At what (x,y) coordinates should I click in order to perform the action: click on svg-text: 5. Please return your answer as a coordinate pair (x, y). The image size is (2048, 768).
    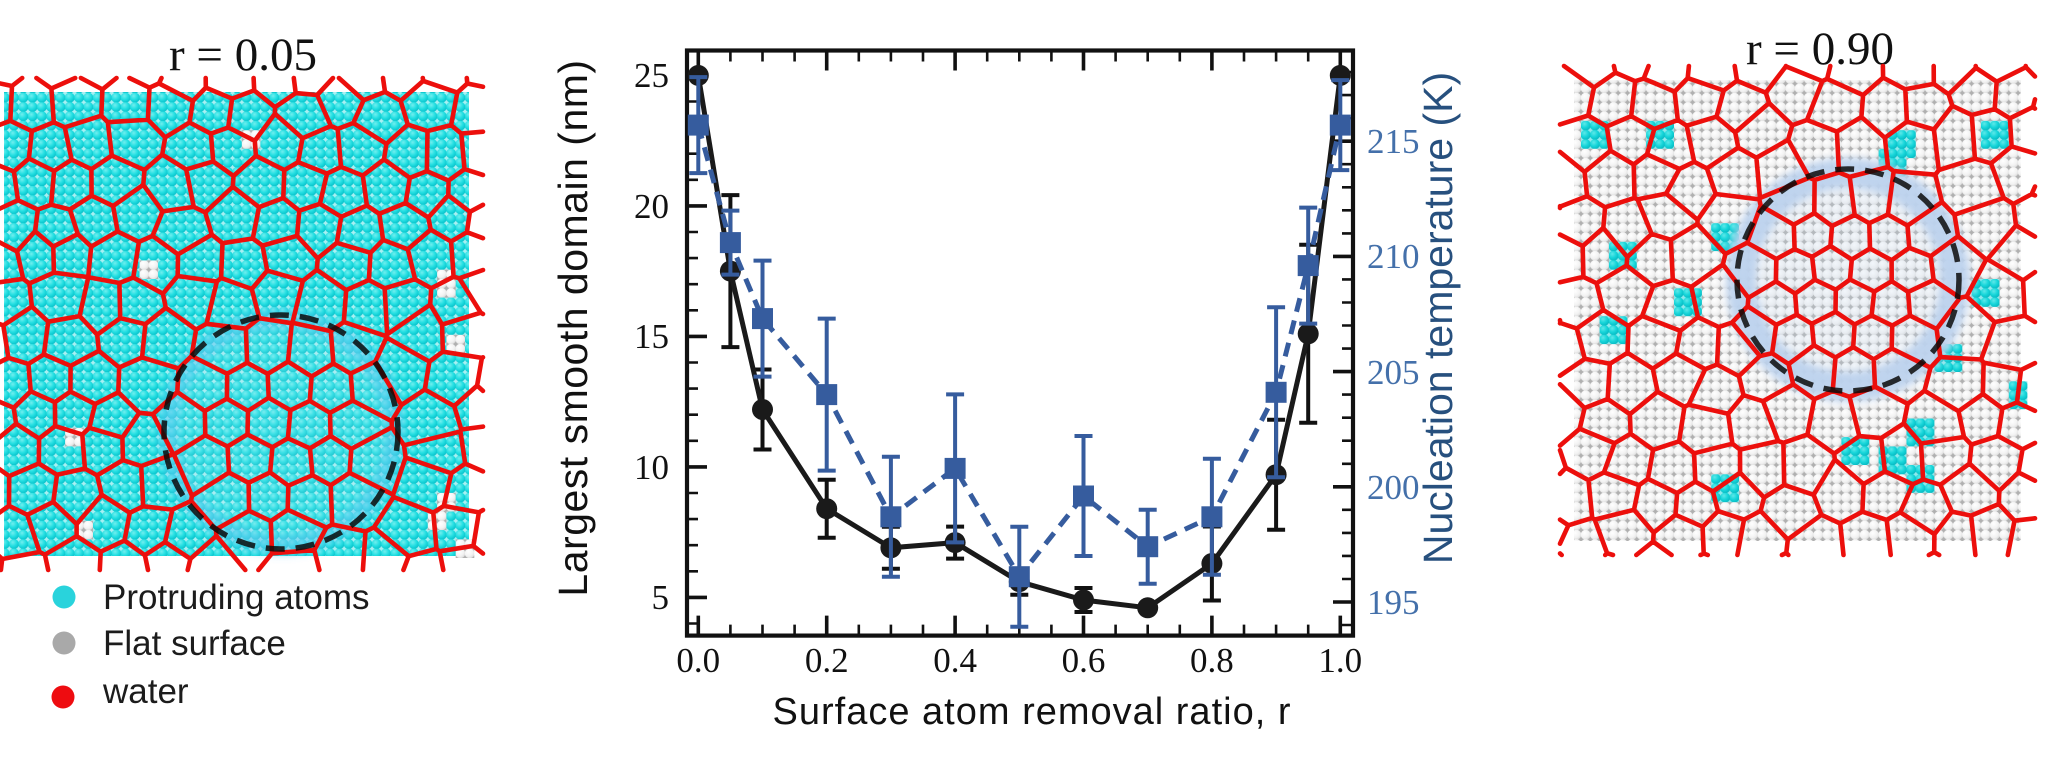
    Looking at the image, I should click on (661, 597).